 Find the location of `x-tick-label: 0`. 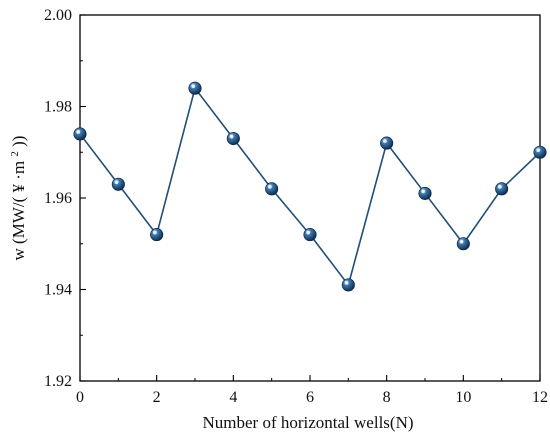

x-tick-label: 0 is located at coordinates (80, 397).